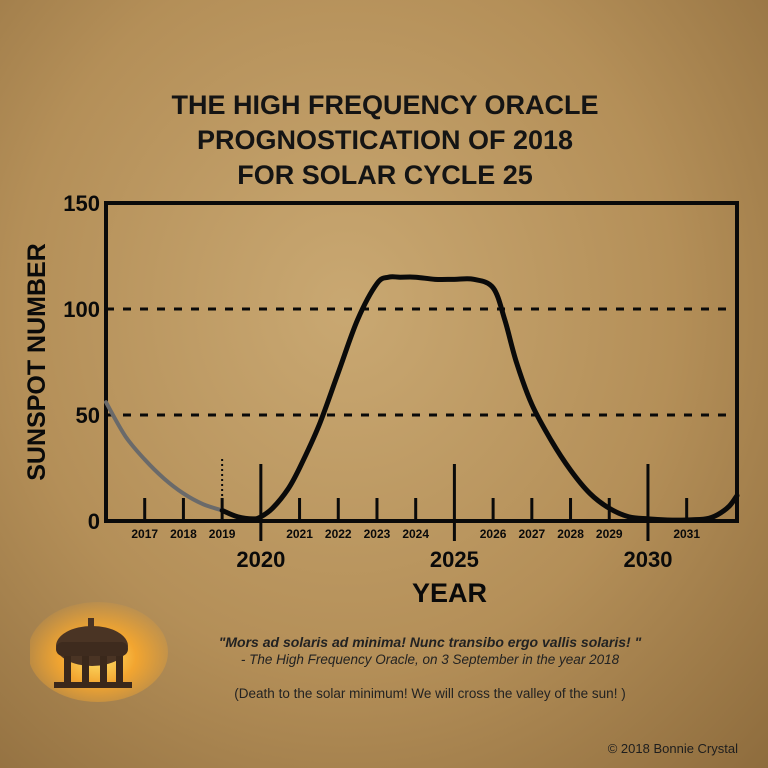  Describe the element at coordinates (338, 534) in the screenshot. I see `x-tick-label: 2022` at that location.